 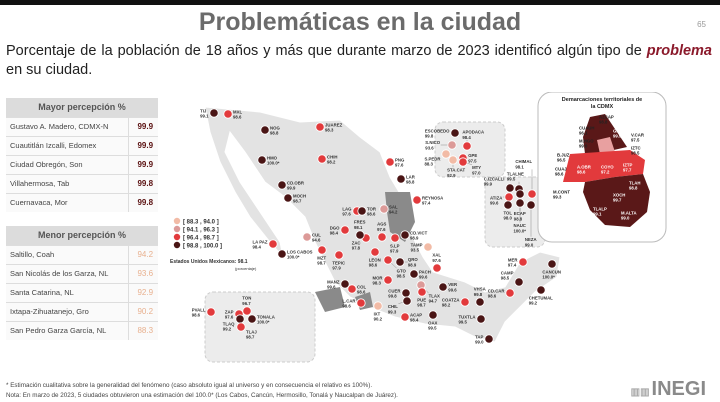 I want to click on city-label: VHSA, so click(x=480, y=289).